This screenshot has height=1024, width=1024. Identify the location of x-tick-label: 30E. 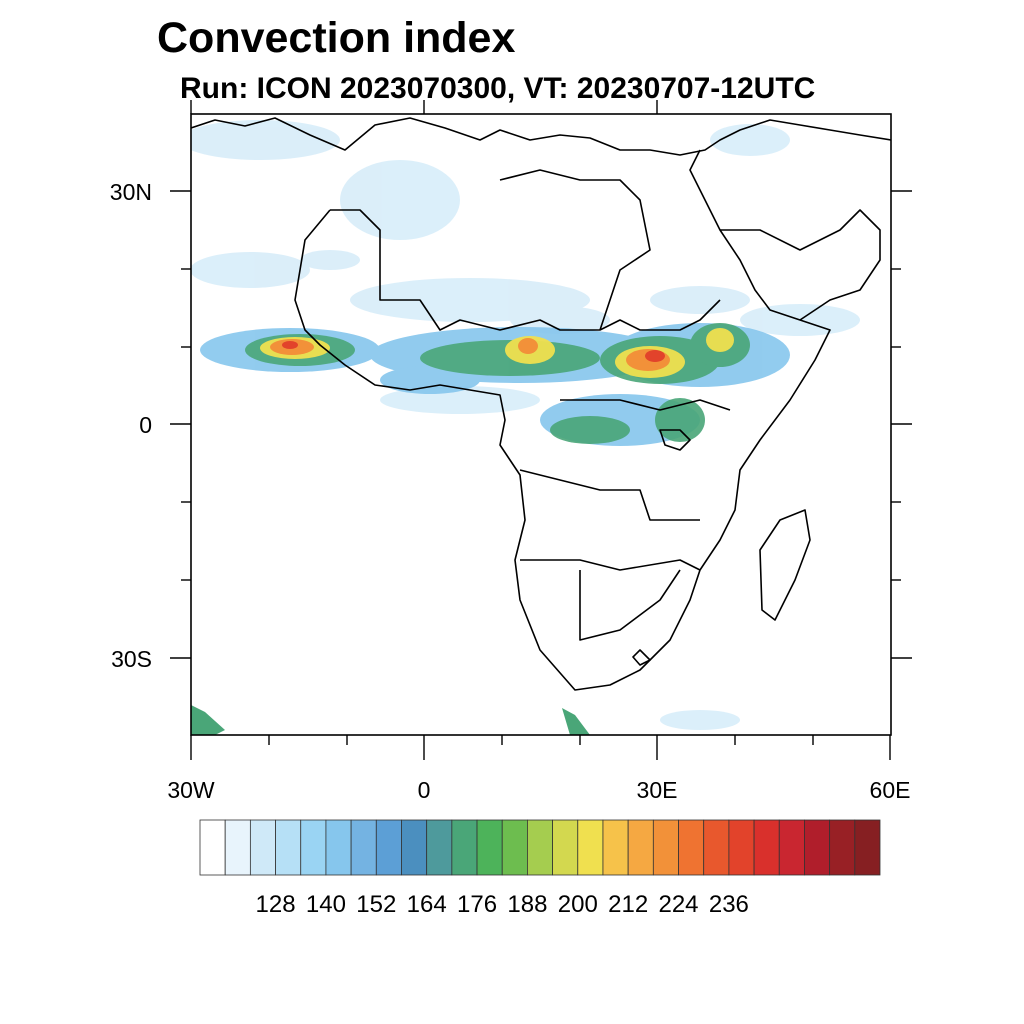
(657, 790).